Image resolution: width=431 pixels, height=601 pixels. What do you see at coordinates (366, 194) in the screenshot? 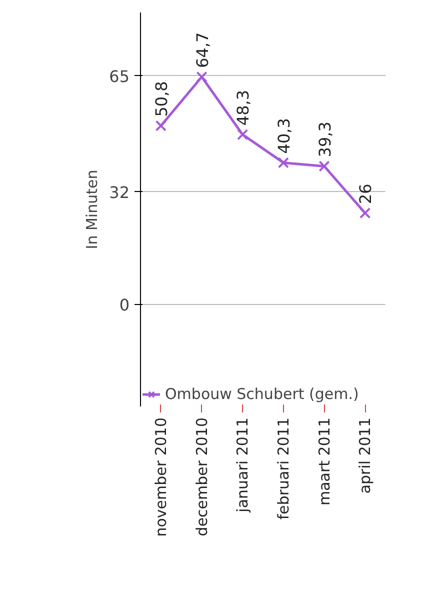
I see `text: 26` at bounding box center [366, 194].